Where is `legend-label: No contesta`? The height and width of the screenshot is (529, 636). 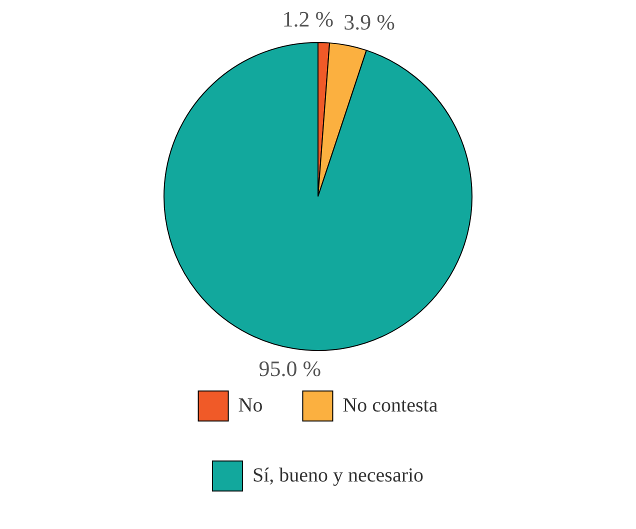
legend-label: No contesta is located at coordinates (390, 405).